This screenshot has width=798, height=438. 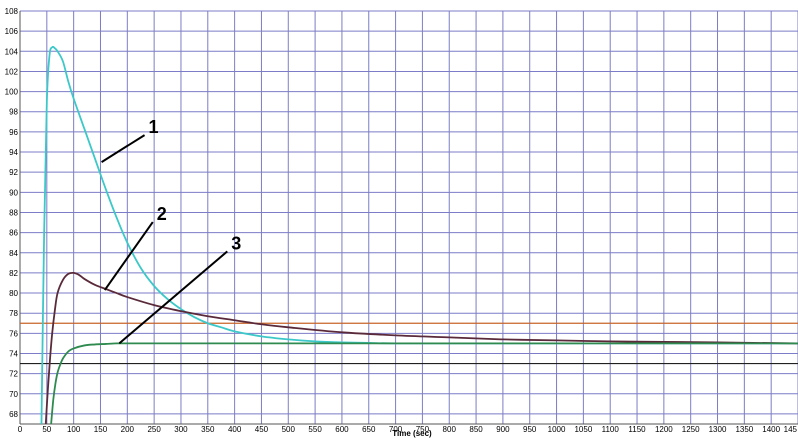 What do you see at coordinates (611, 429) in the screenshot?
I see `x-tick-label: 1100` at bounding box center [611, 429].